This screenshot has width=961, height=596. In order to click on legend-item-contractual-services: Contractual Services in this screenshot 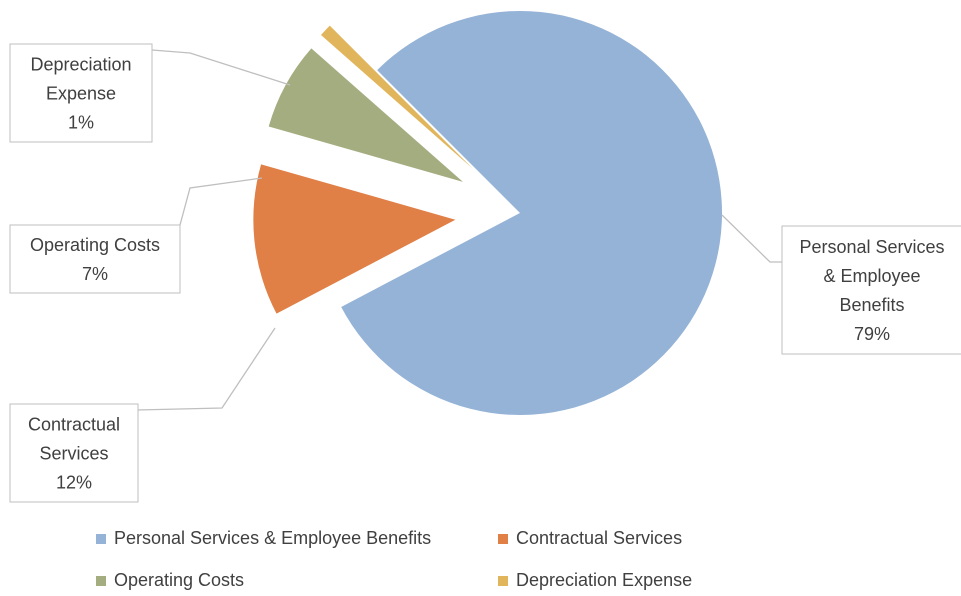, I will do `click(590, 538)`.